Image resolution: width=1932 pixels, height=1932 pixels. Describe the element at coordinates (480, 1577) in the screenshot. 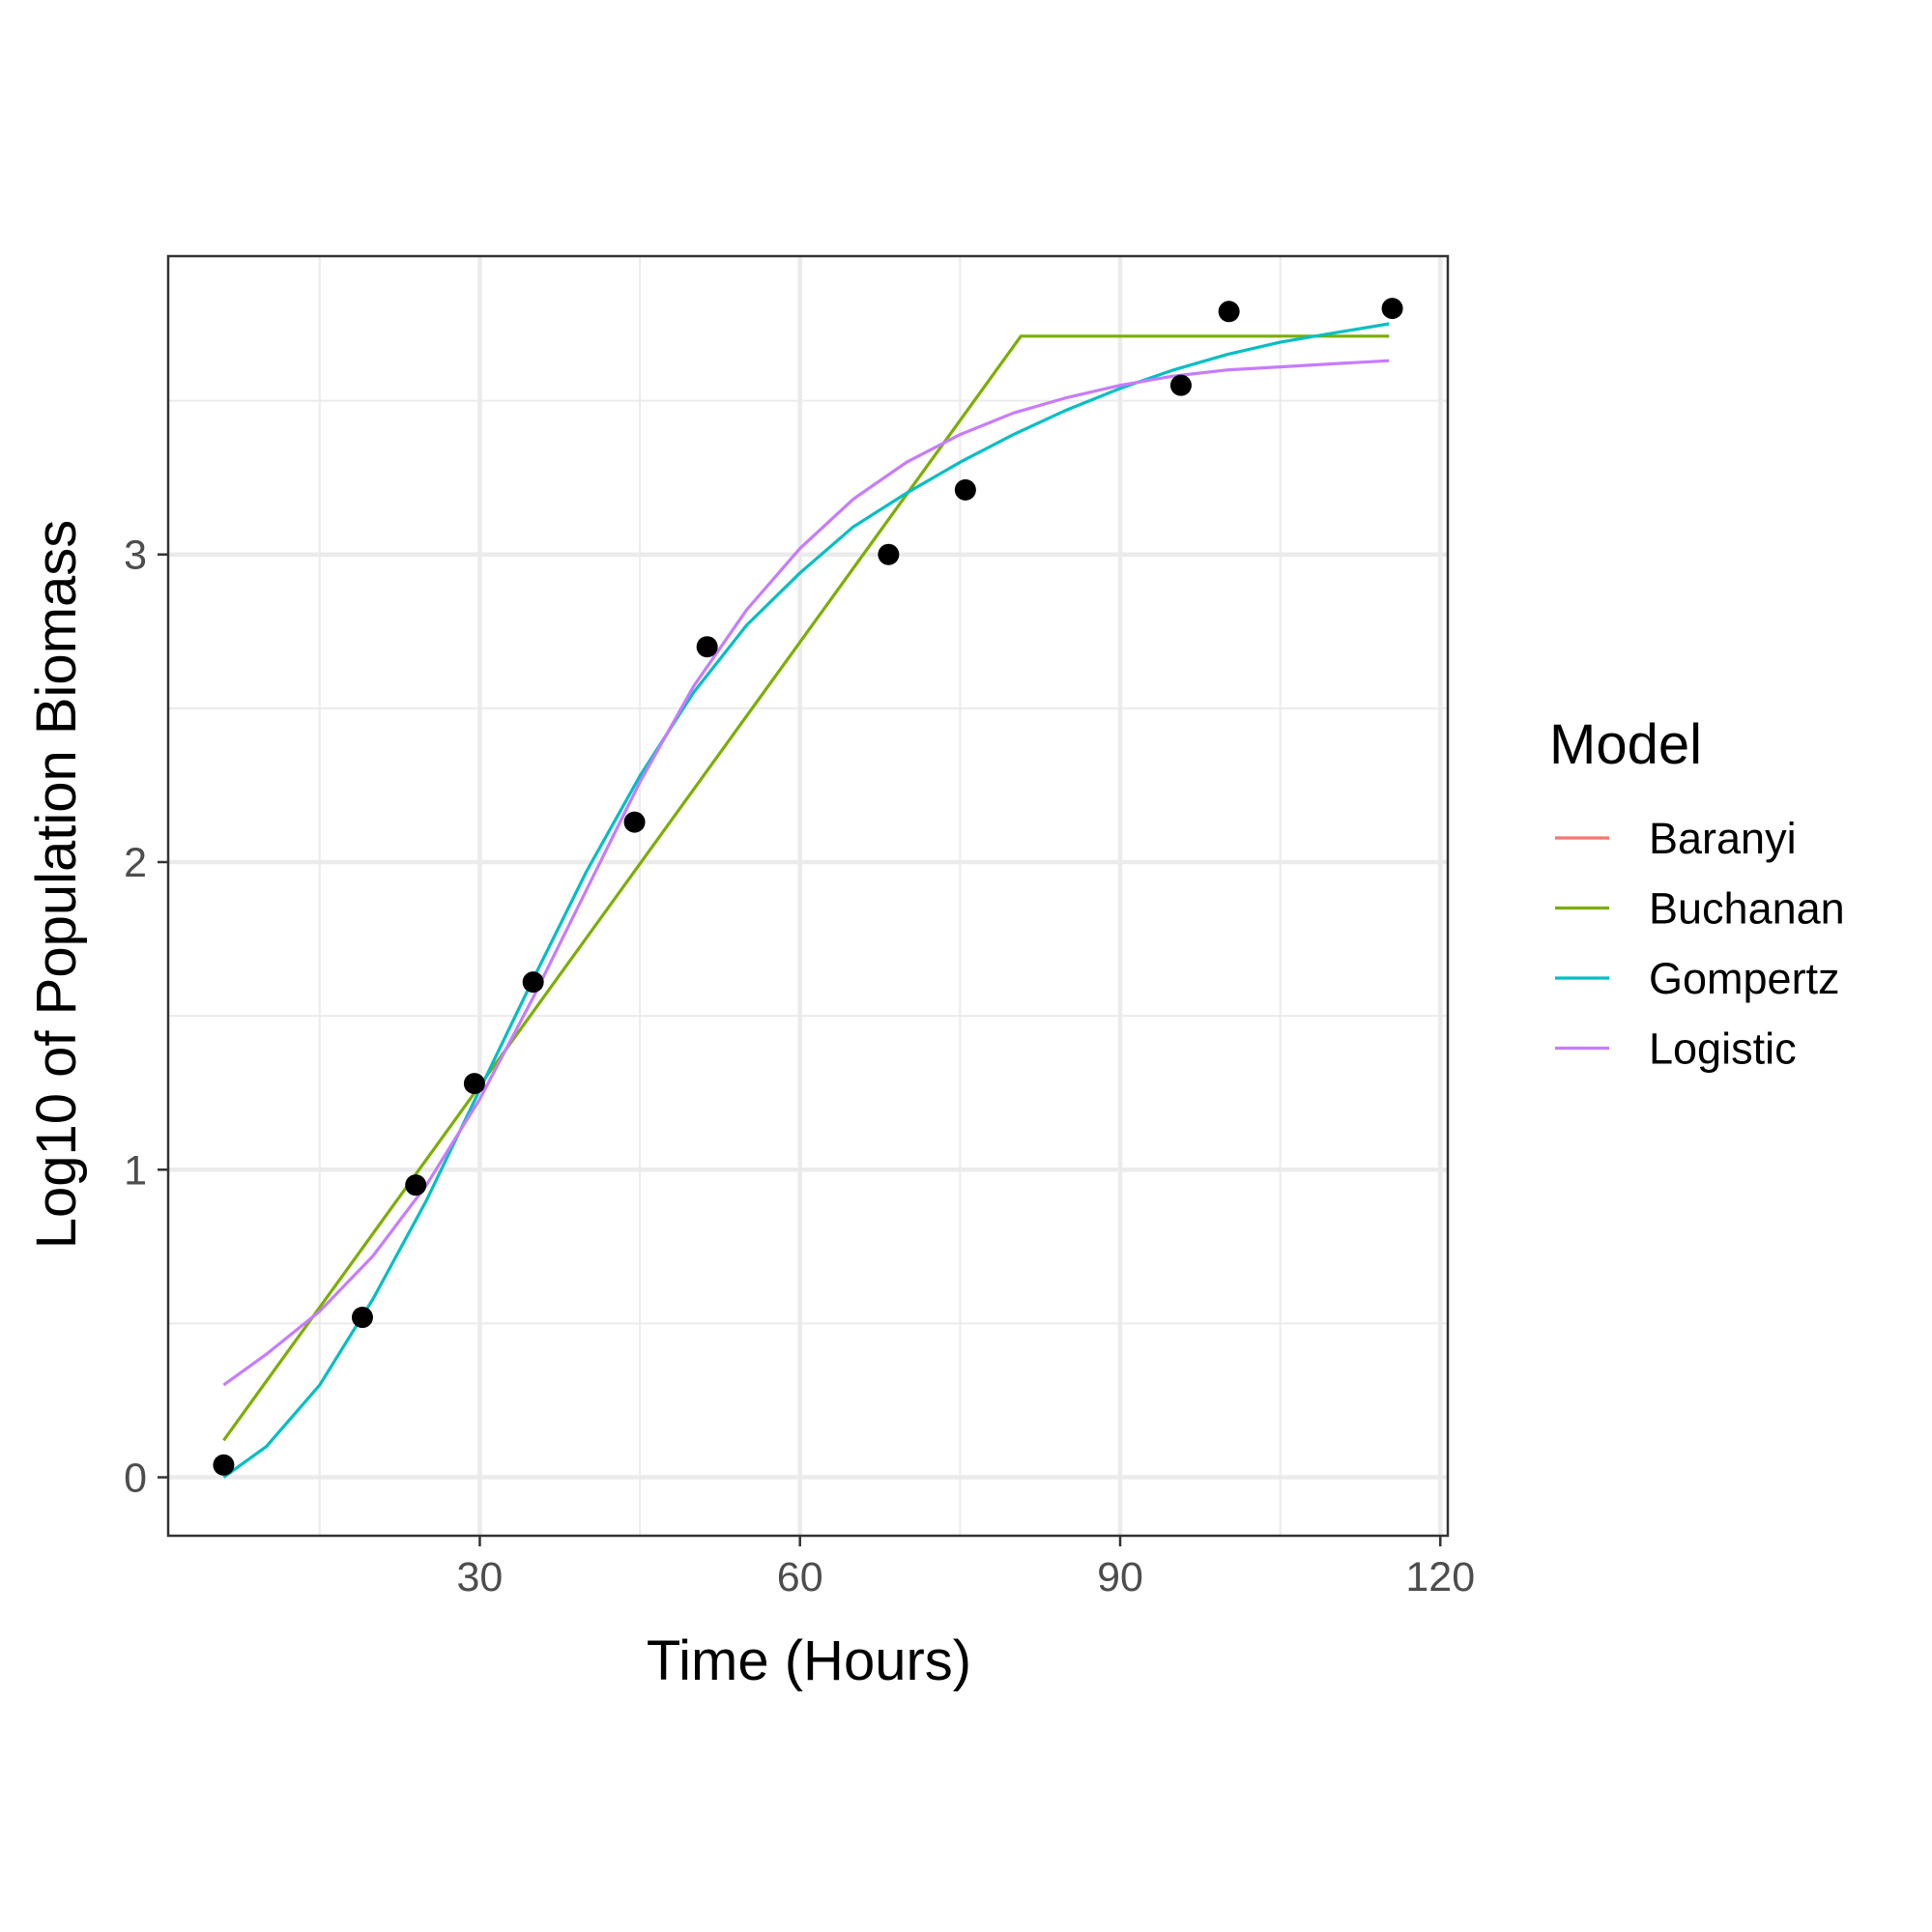

I see `x-tick-label: 30` at that location.